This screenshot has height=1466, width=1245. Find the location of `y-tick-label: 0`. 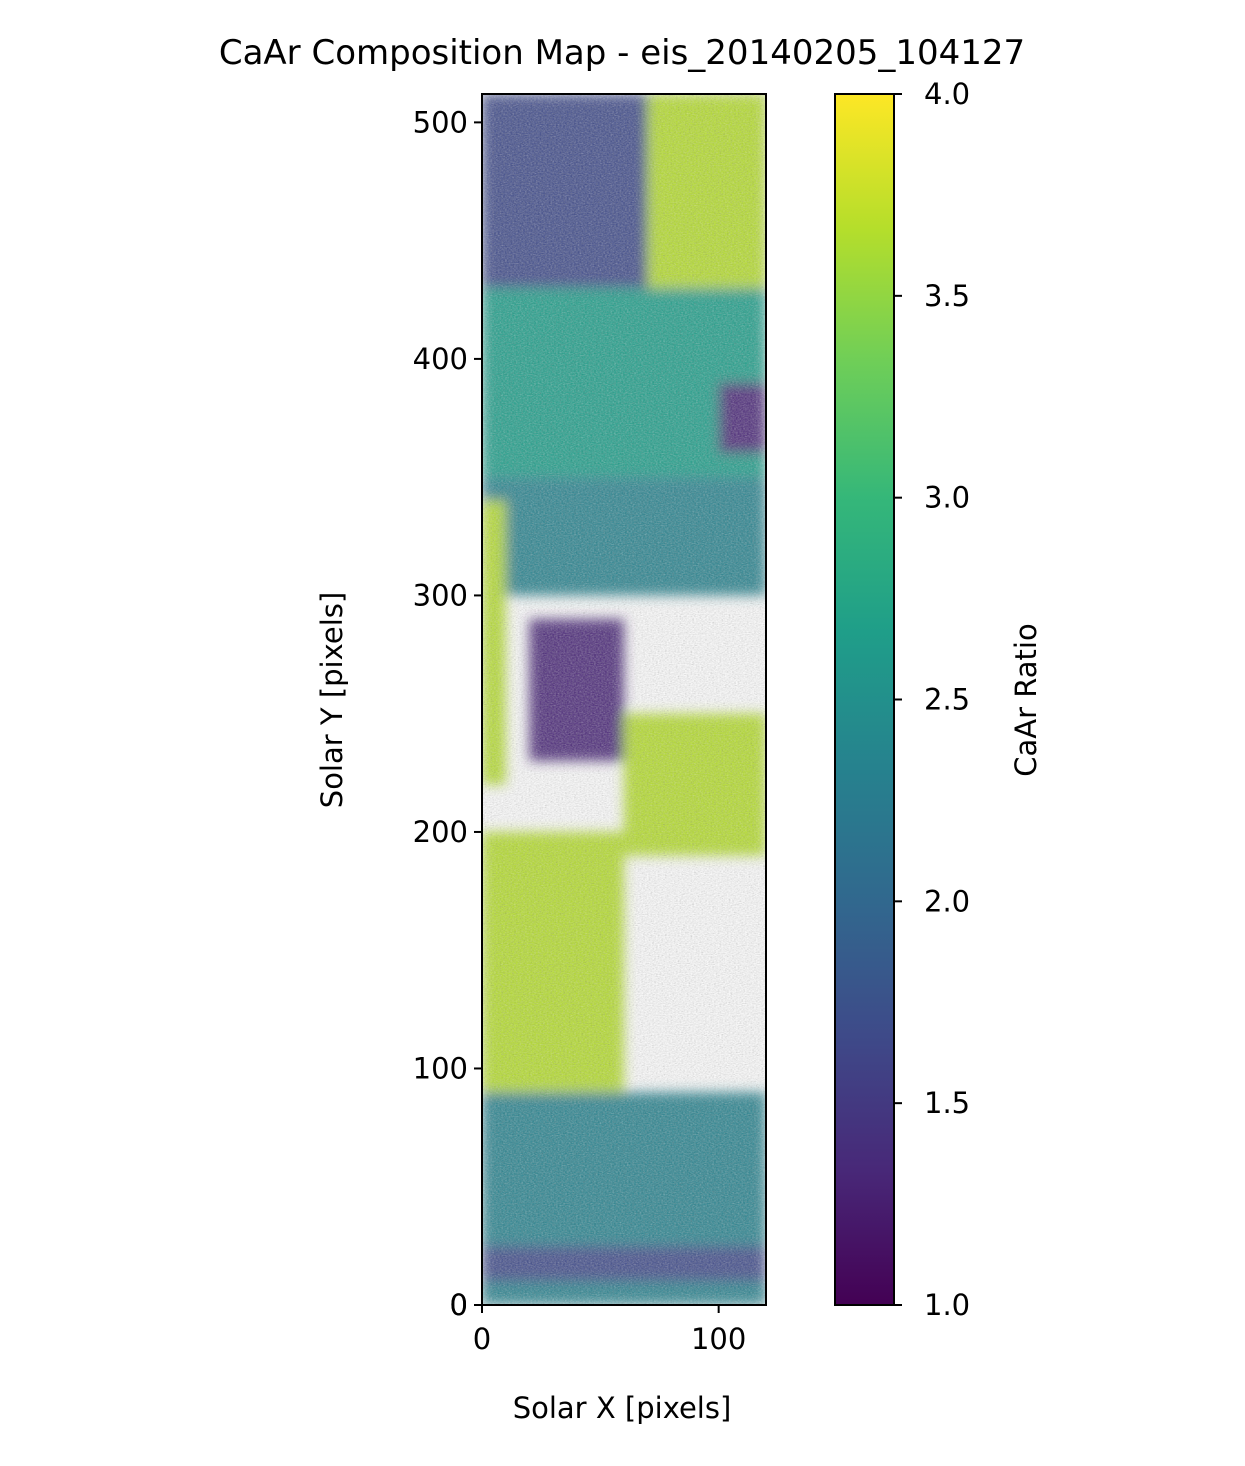

y-tick-label: 0 is located at coordinates (459, 1305).